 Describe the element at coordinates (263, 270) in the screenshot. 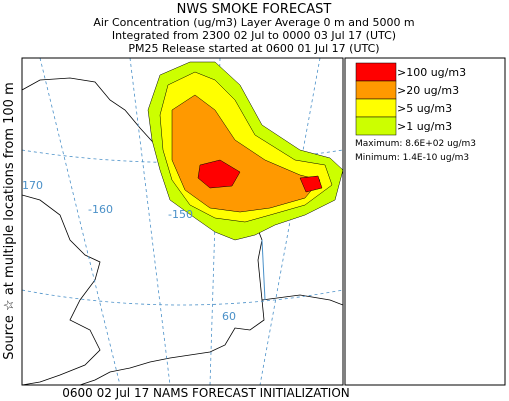

I see `border` at that location.